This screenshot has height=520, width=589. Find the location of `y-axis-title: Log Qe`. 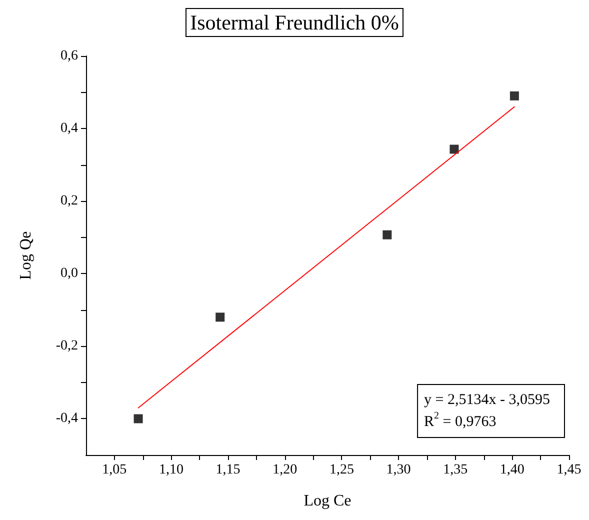

y-axis-title: Log Qe is located at coordinates (26, 255).